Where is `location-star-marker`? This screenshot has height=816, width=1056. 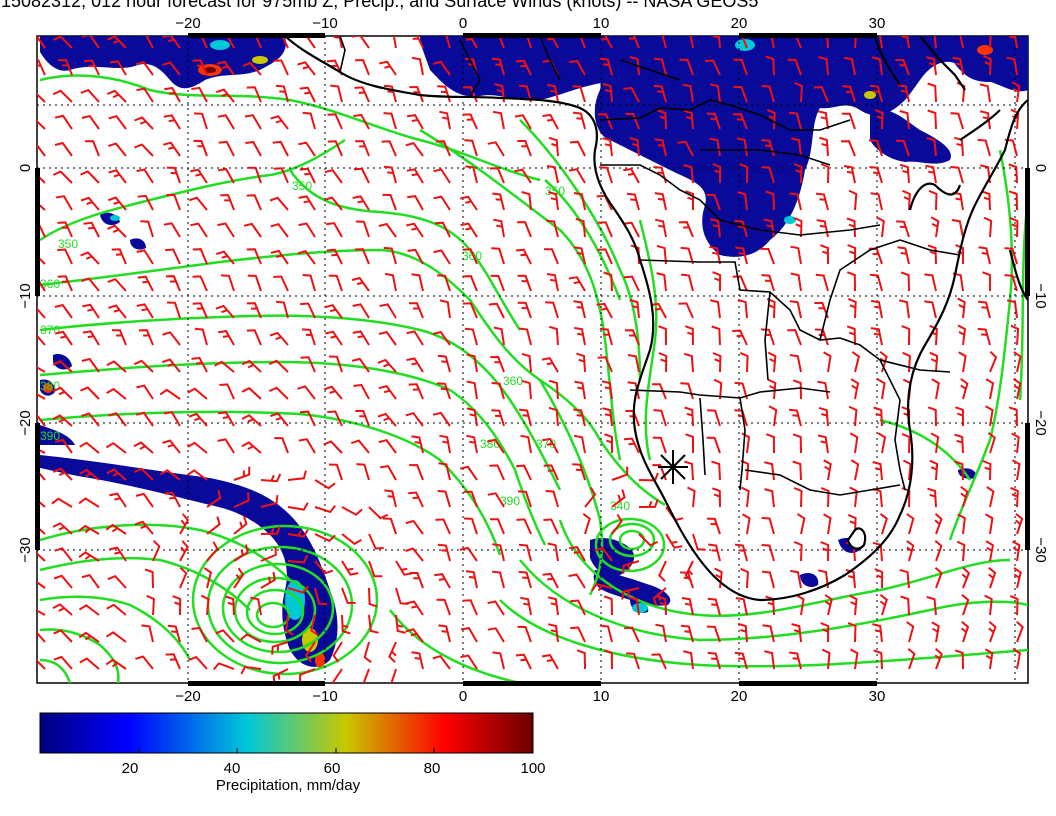
location-star-marker is located at coordinates (673, 467).